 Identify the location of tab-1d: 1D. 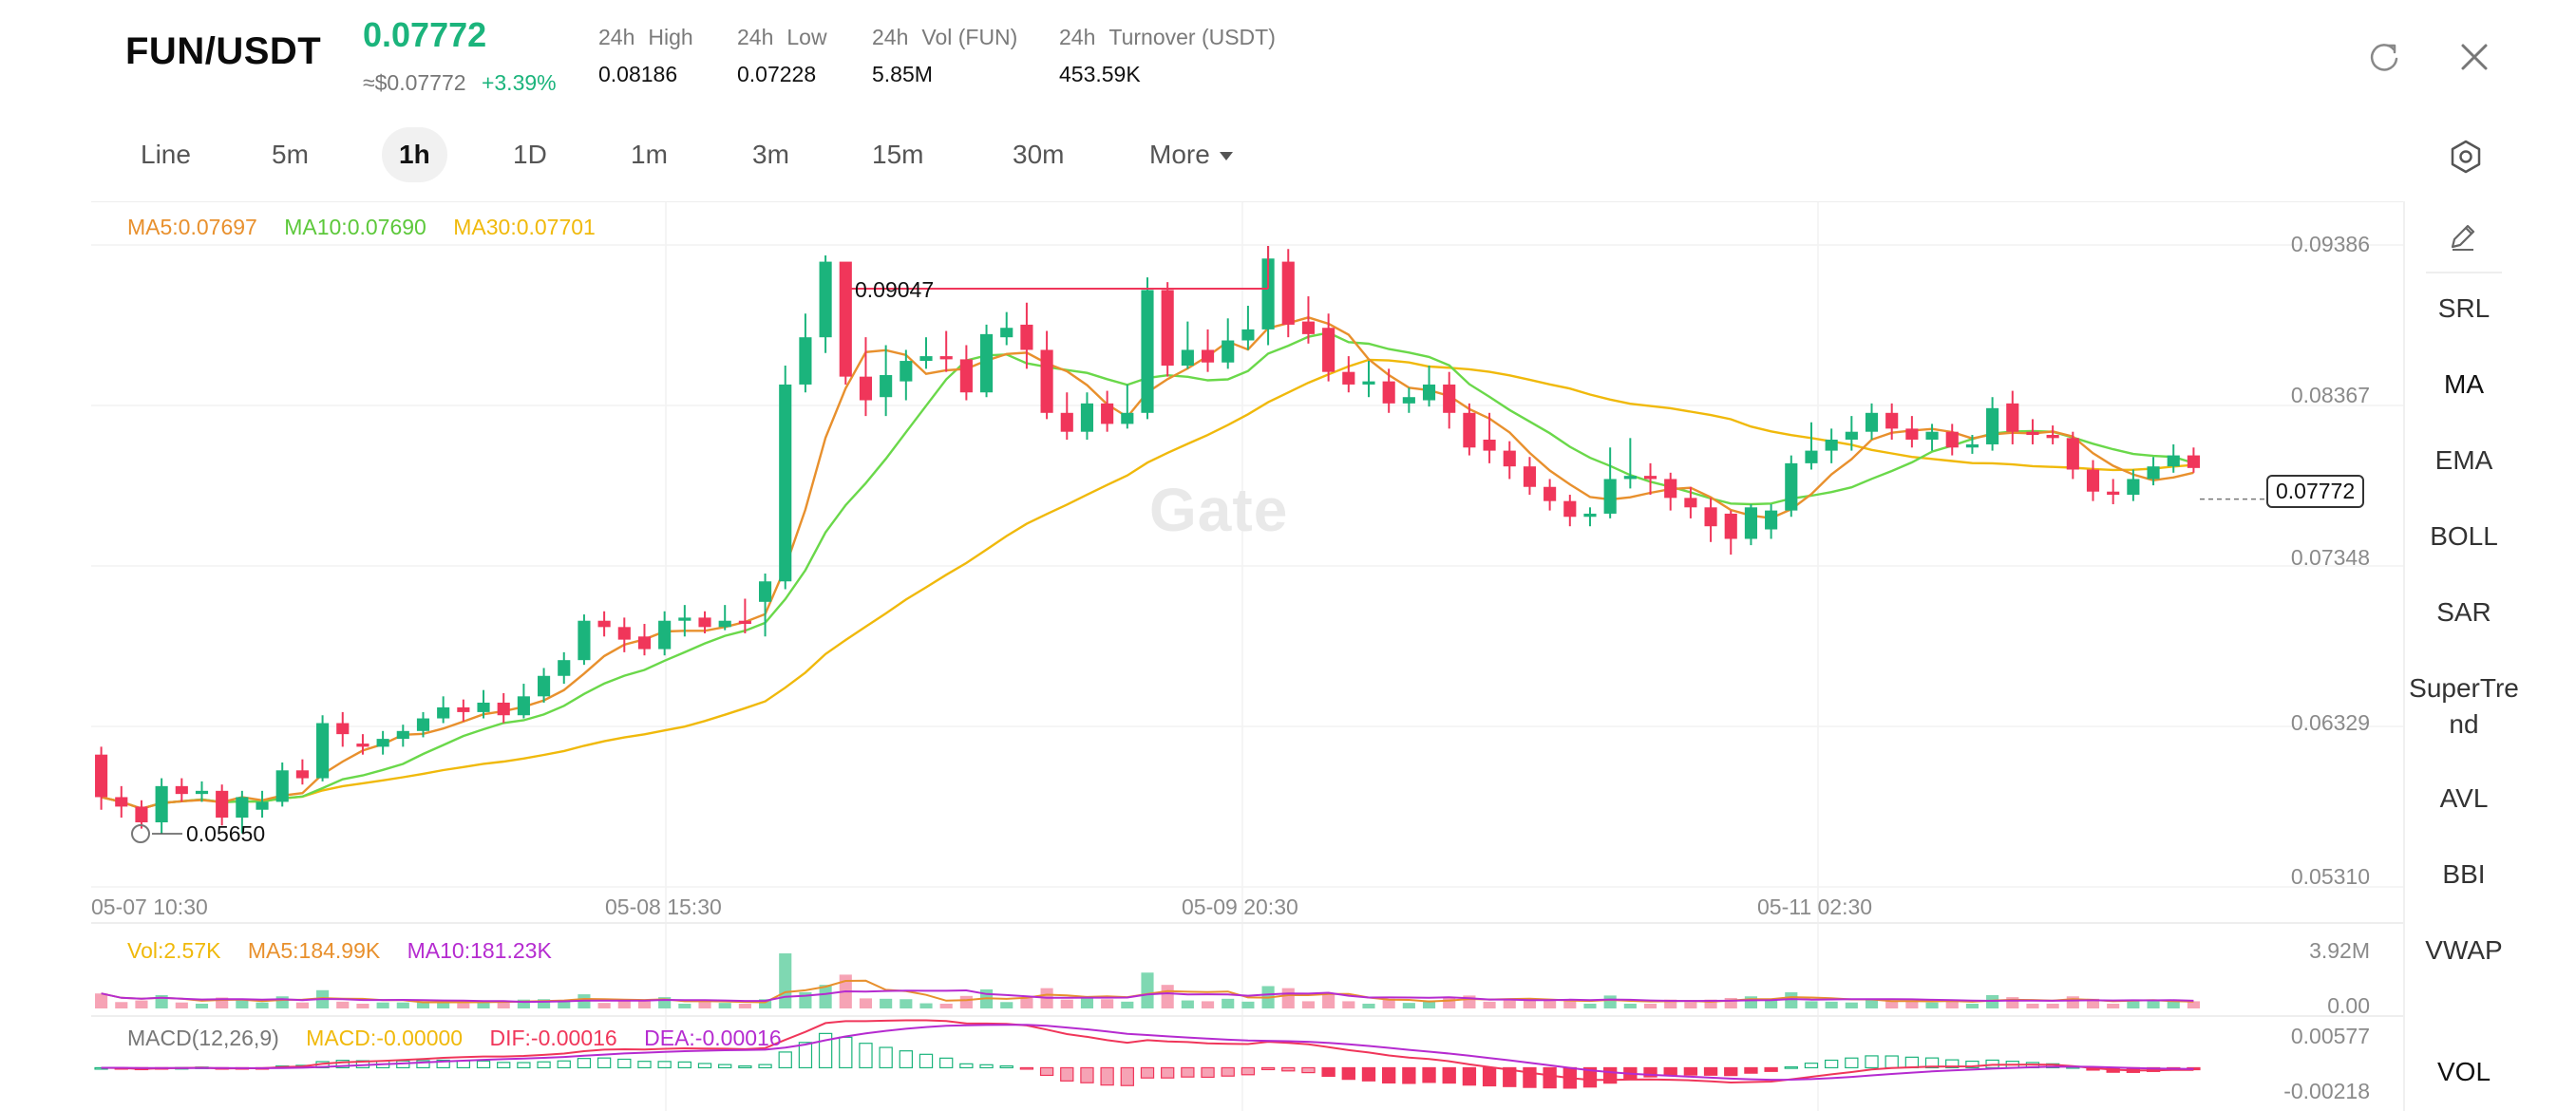
(530, 154).